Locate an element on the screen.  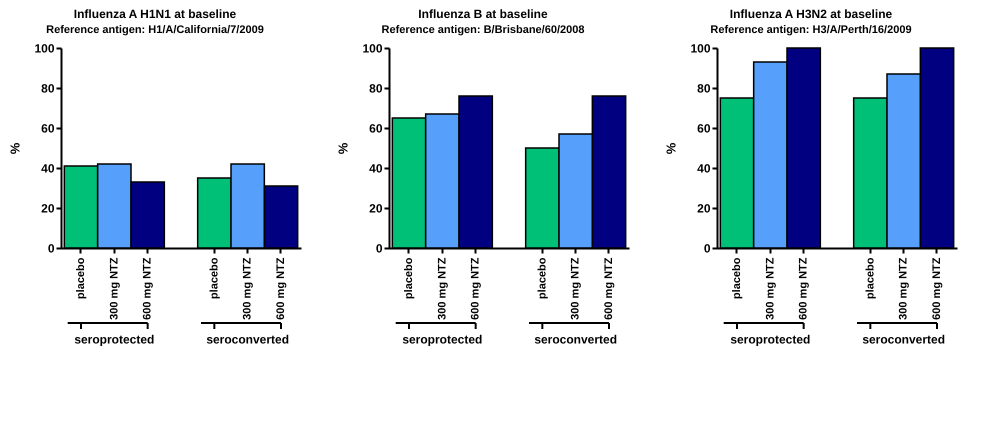
chart-subtitle: Reference antigen: H1/A/California/7/2009 is located at coordinates (155, 30).